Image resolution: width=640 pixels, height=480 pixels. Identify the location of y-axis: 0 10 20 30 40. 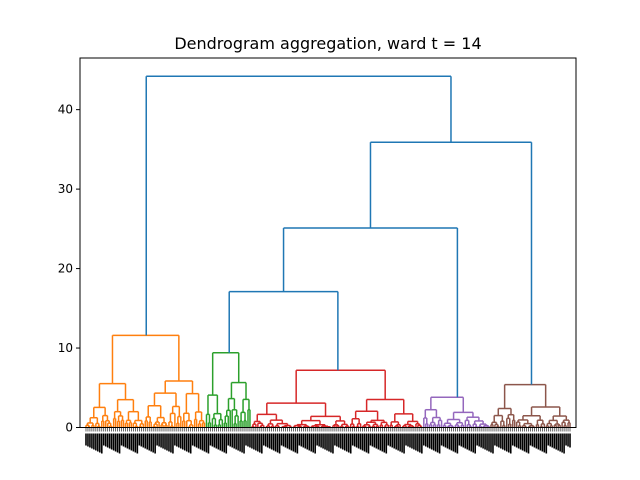
(69, 269).